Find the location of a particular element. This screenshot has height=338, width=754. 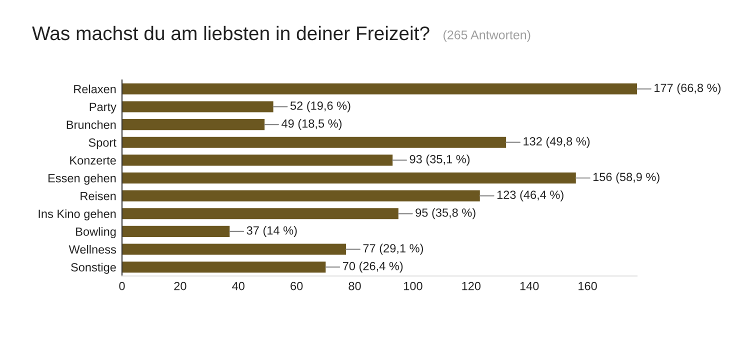

x-tick-label: 60 is located at coordinates (296, 286).